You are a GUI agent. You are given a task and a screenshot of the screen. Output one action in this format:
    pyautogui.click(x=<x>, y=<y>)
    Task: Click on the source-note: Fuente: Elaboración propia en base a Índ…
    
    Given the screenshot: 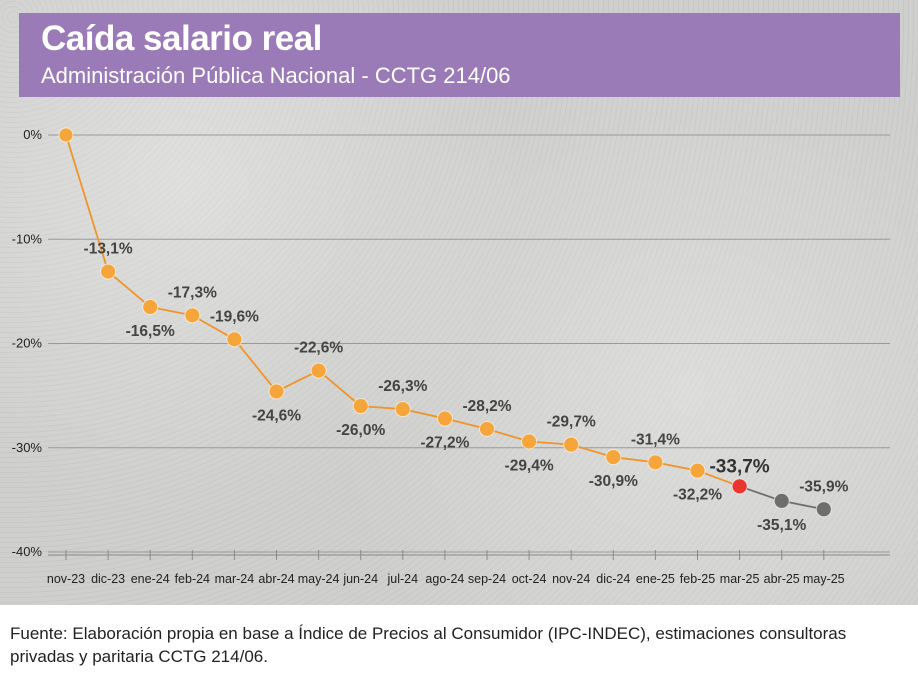 What is the action you would take?
    pyautogui.click(x=428, y=645)
    